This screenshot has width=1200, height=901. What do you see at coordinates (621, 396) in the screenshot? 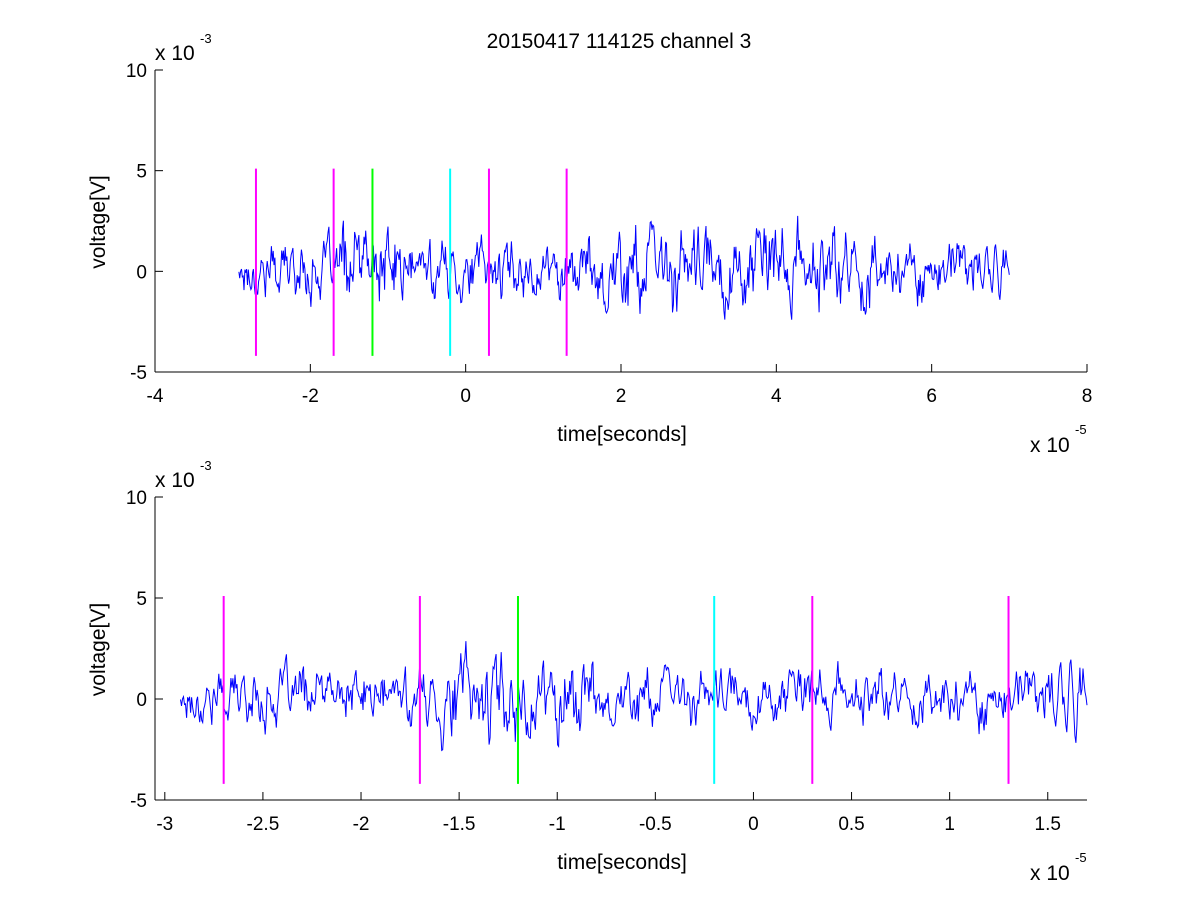
I see `x-tick-label: 2` at bounding box center [621, 396].